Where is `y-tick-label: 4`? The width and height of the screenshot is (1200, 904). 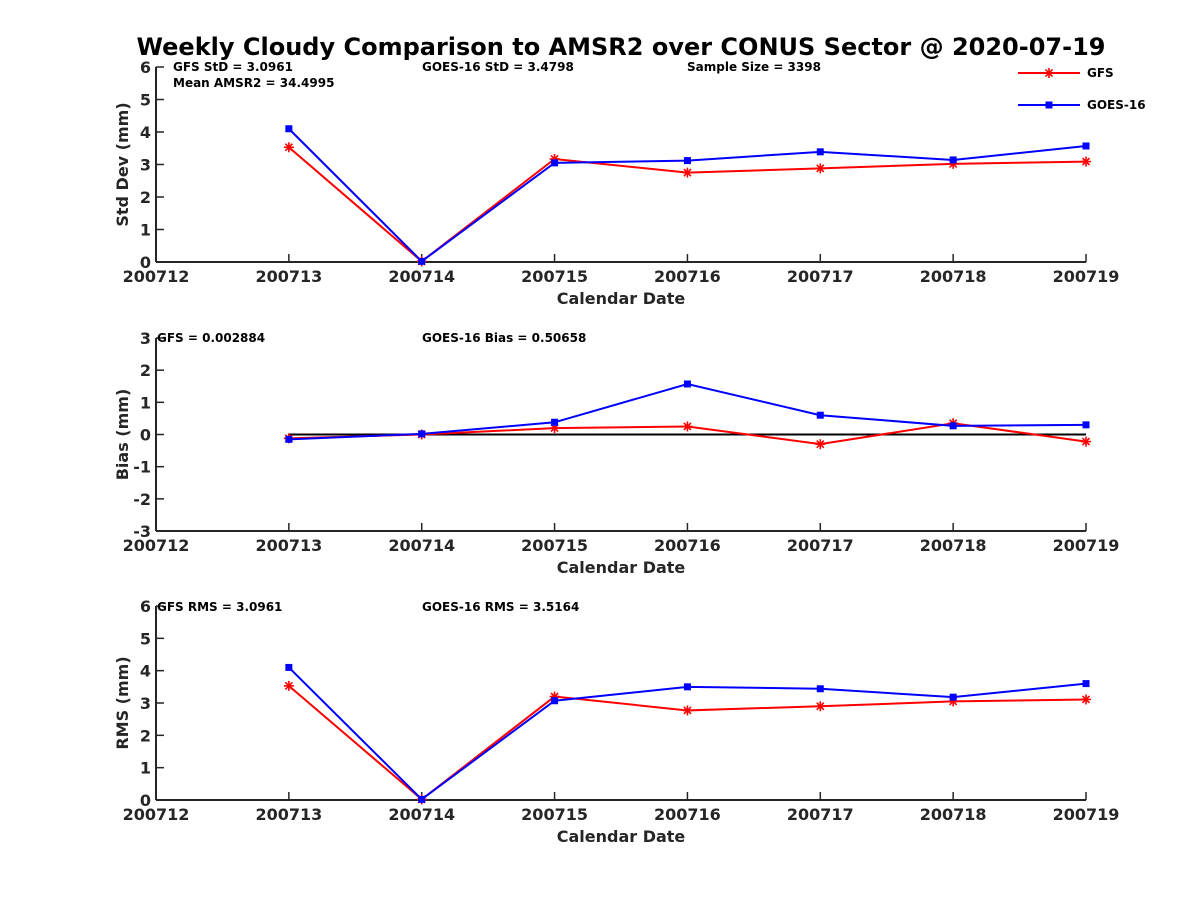
y-tick-label: 4 is located at coordinates (145, 671).